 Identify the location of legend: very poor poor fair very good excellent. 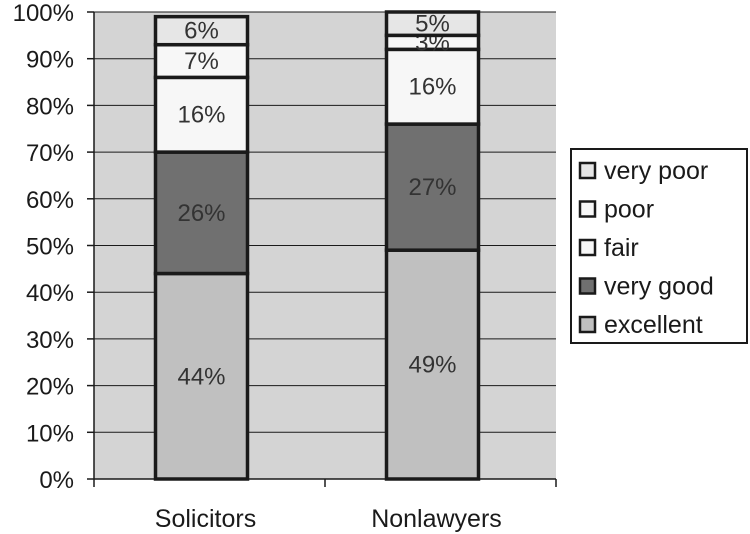
(659, 246).